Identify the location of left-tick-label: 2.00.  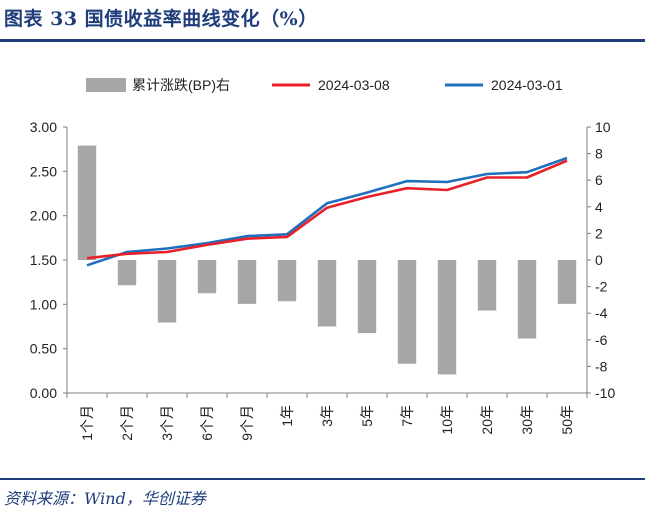
(43, 216).